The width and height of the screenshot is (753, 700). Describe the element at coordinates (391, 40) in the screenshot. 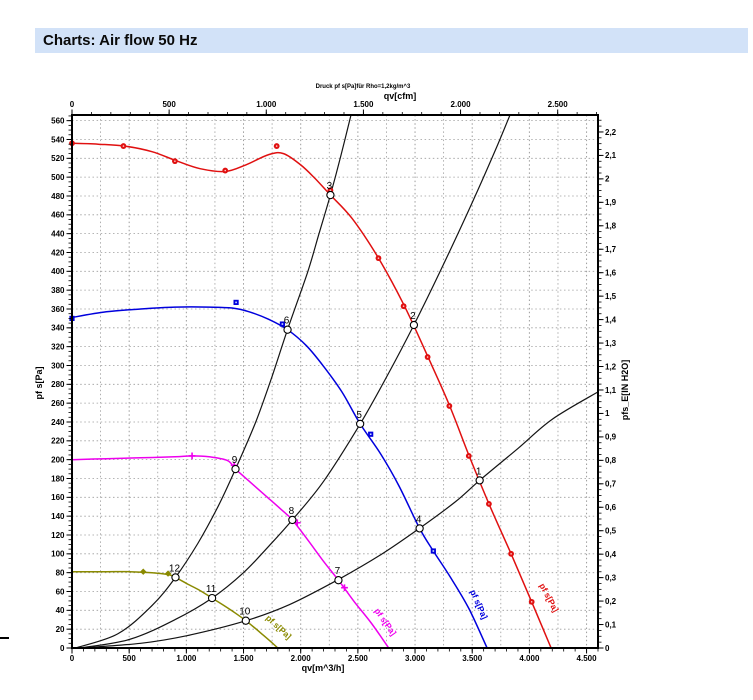

I see `header-band: Charts: Air flow 50 Hz` at that location.